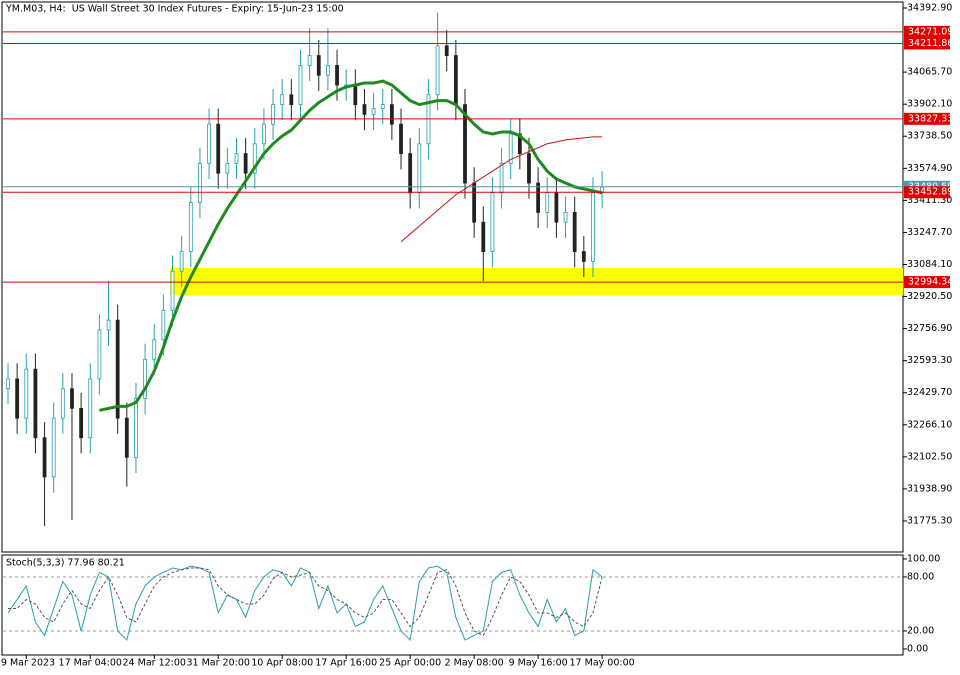 The image size is (960, 675). Describe the element at coordinates (28, 663) in the screenshot. I see `x-tick-label: 9 Mar 2023` at that location.